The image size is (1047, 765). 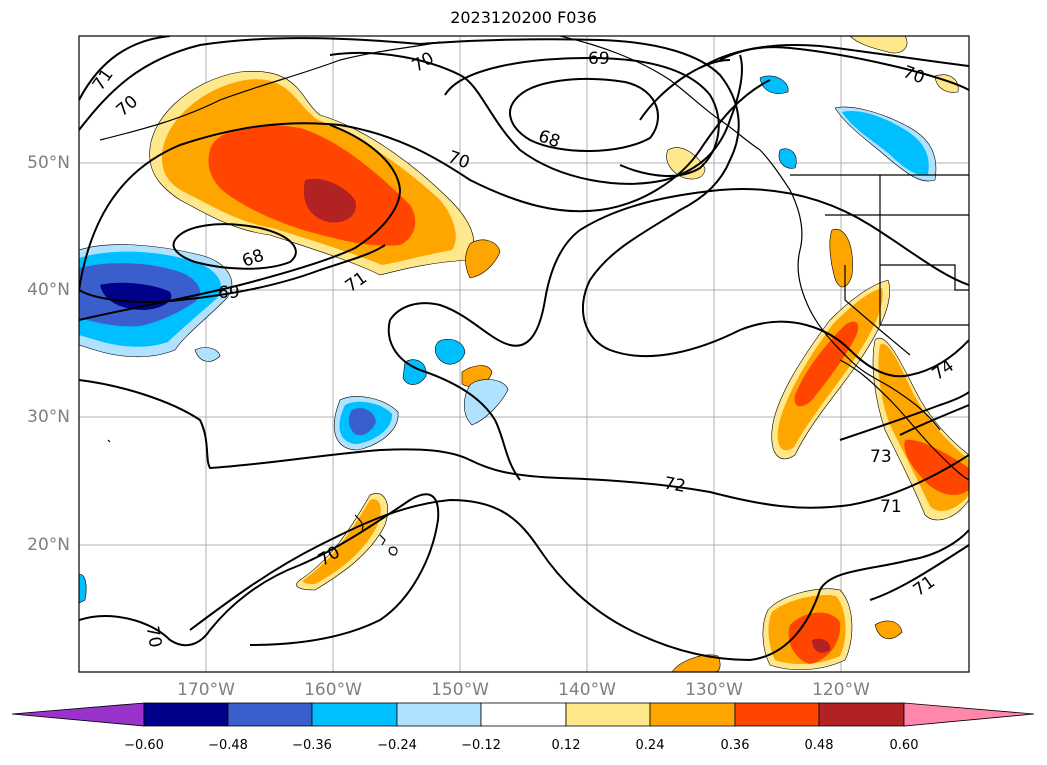 I want to click on positive-region-tropics-peak, so click(x=821, y=645).